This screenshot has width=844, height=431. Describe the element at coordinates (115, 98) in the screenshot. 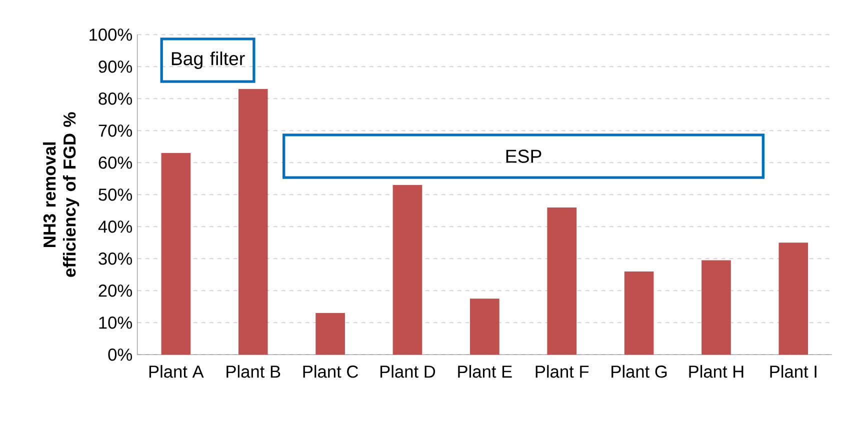

I see `y-tick-label: 80%` at that location.